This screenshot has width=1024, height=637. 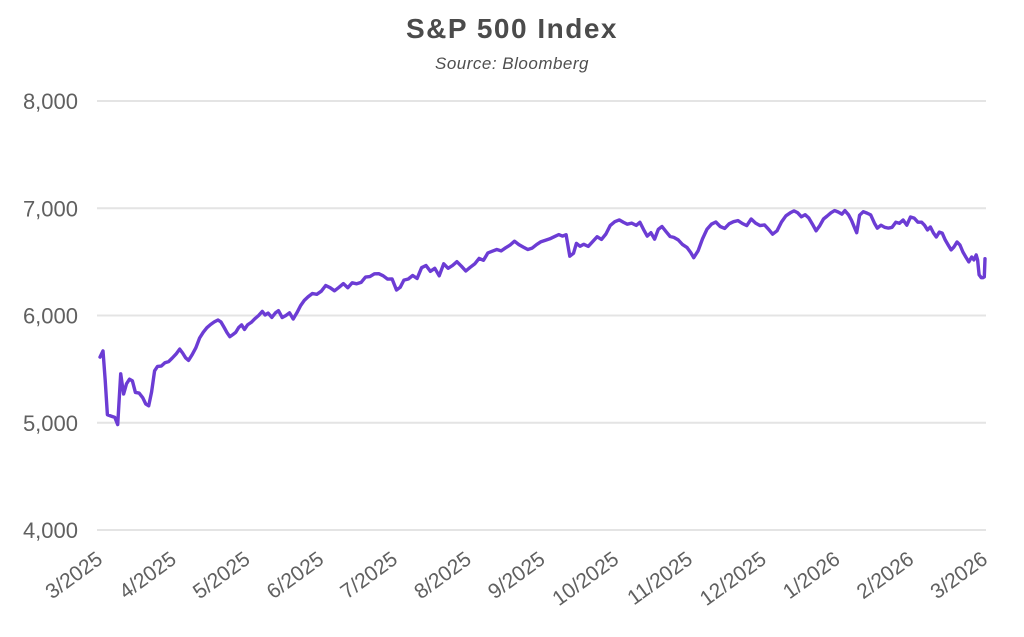 What do you see at coordinates (885, 575) in the screenshot?
I see `x-tick-label: 2/2026` at bounding box center [885, 575].